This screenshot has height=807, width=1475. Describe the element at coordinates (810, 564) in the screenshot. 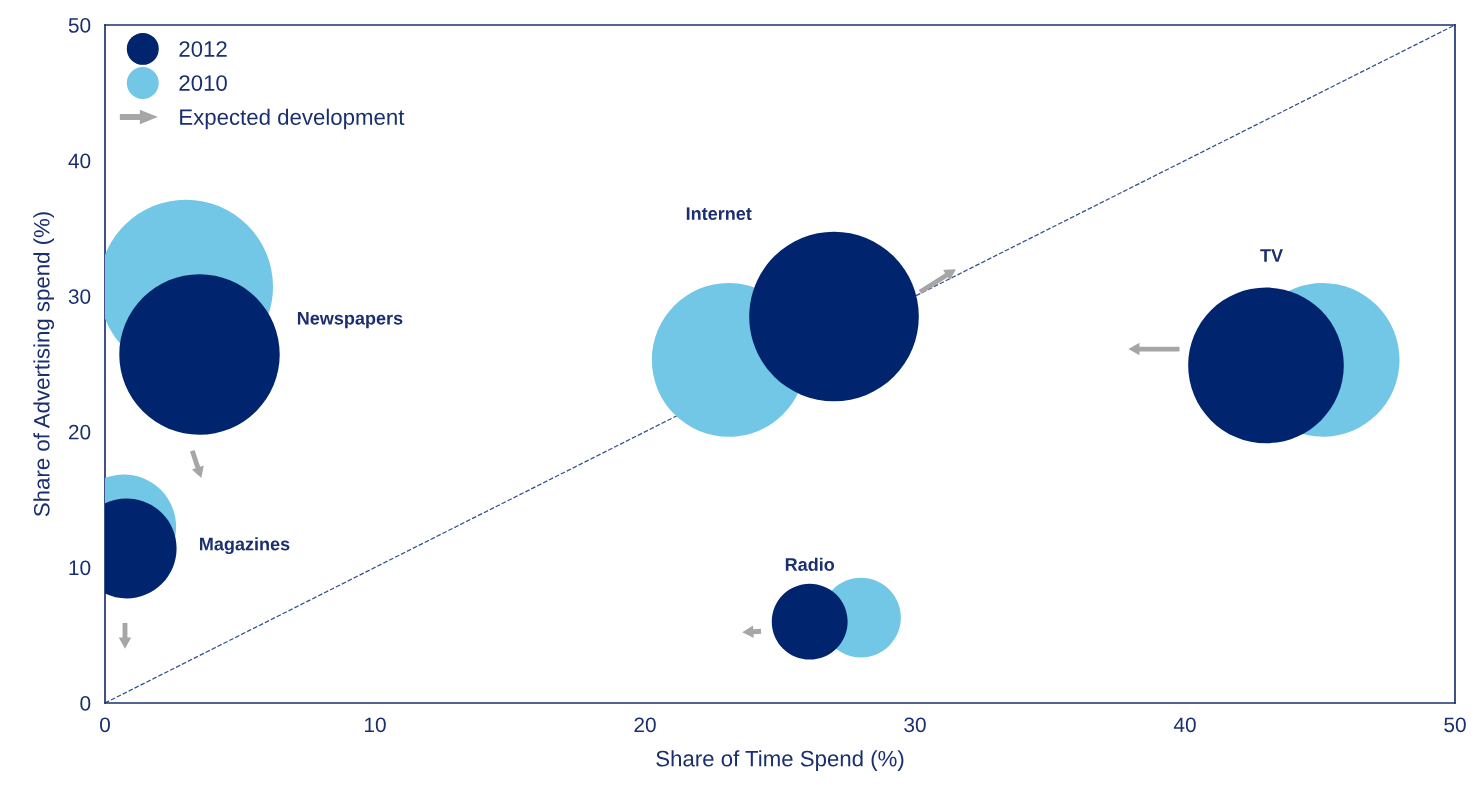

I see `annotation: Radio` at that location.